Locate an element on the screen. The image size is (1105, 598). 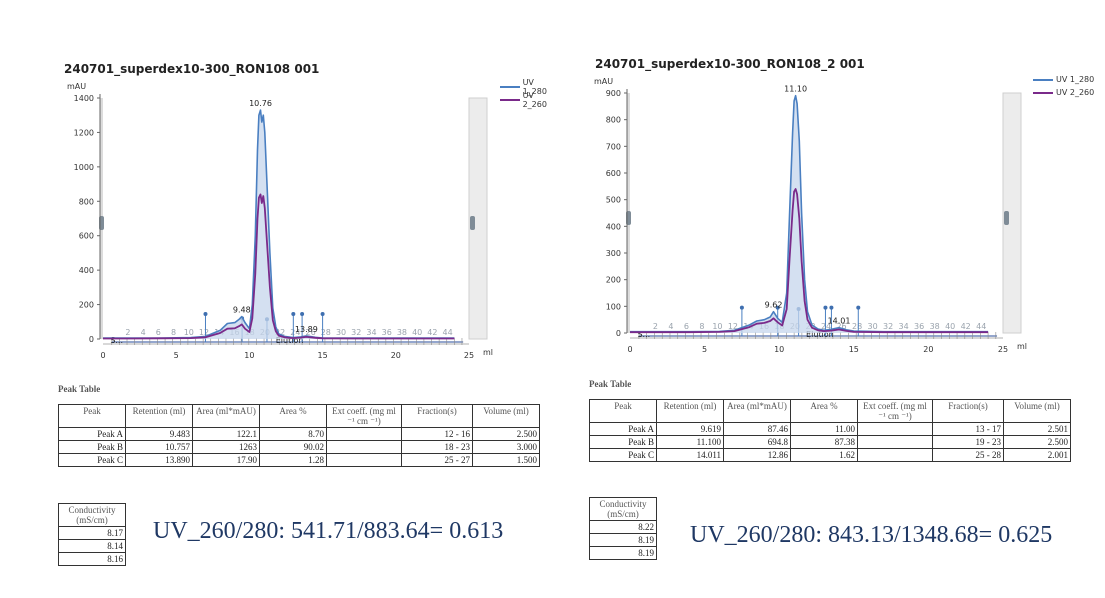
table-cell: 14.011 is located at coordinates (690, 455).